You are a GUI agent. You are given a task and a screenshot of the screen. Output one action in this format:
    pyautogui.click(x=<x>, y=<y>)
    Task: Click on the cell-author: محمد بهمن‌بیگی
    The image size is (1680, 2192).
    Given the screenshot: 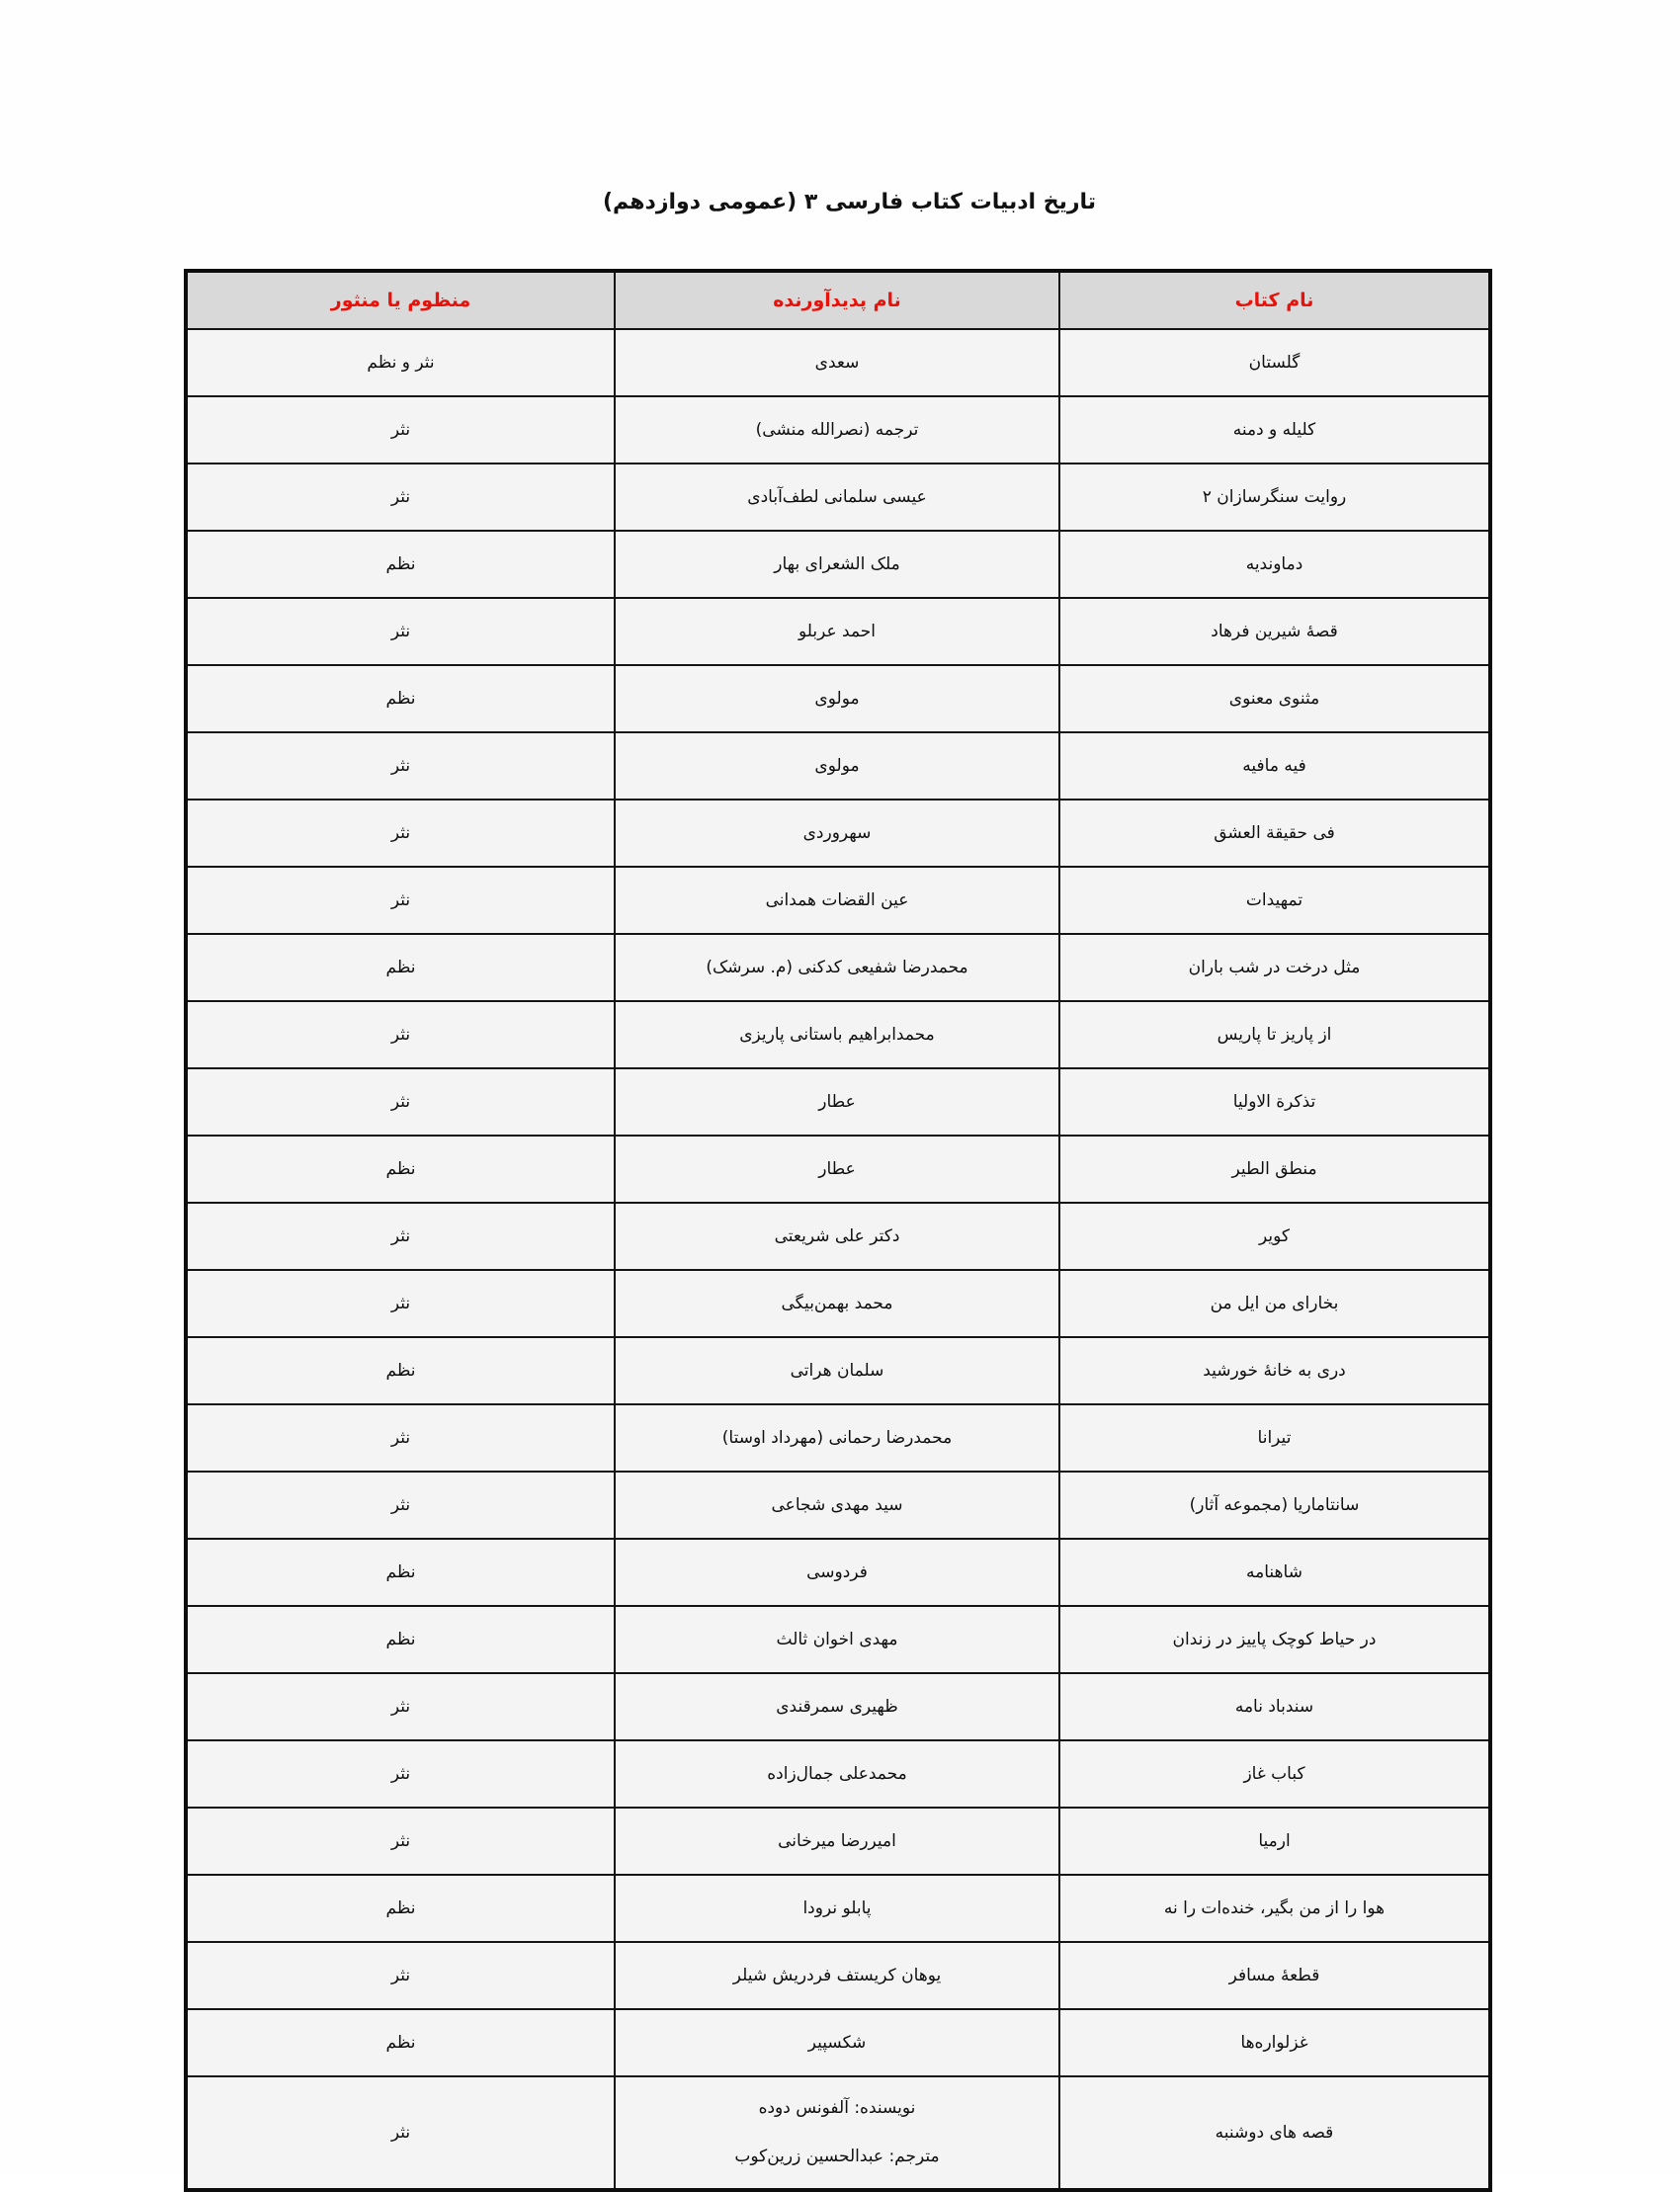 What is the action you would take?
    pyautogui.click(x=837, y=1303)
    